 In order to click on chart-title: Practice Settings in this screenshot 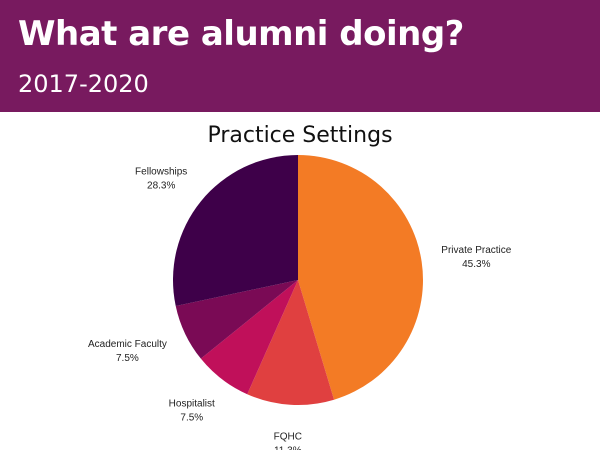, I will do `click(299, 135)`.